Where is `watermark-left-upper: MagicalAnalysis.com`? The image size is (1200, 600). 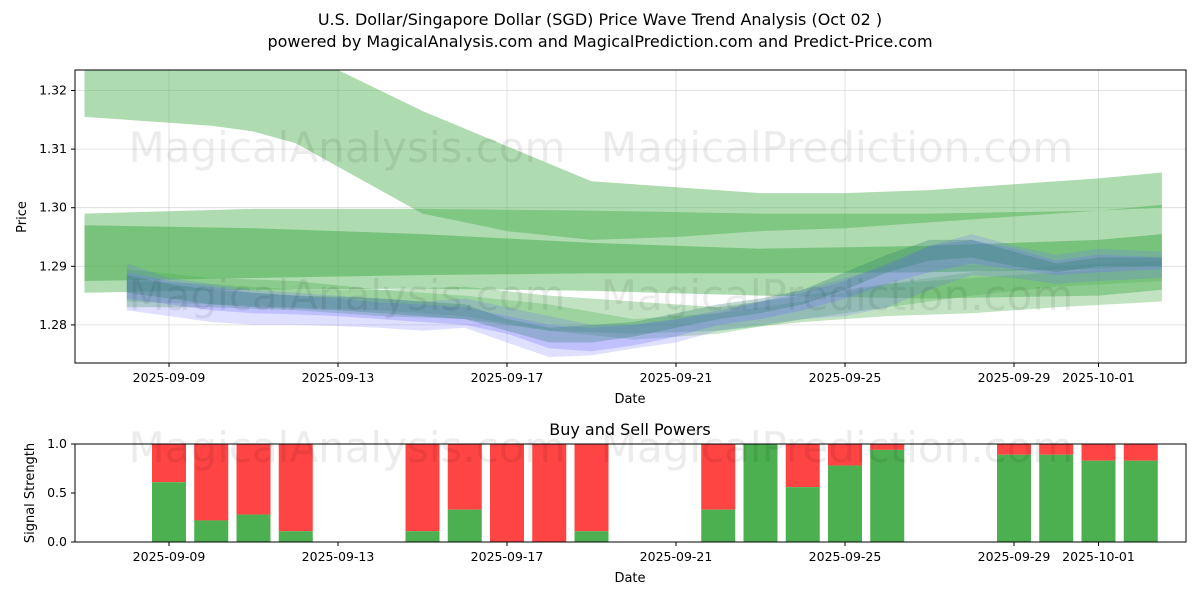
watermark-left-upper: MagicalAnalysis.com is located at coordinates (347, 147).